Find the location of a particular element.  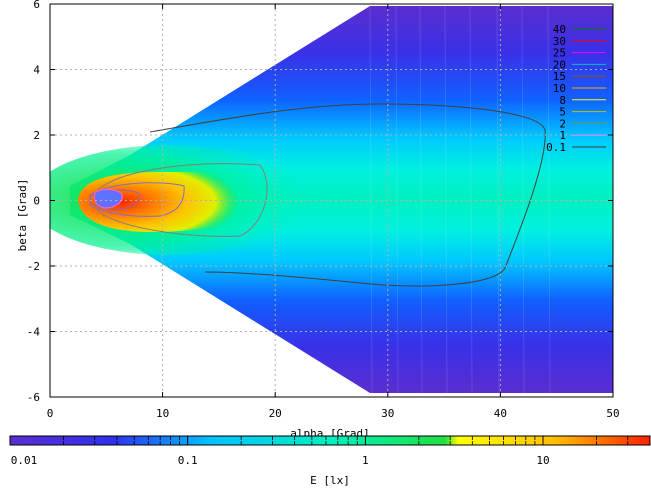

legend-label: 2 is located at coordinates (562, 123).